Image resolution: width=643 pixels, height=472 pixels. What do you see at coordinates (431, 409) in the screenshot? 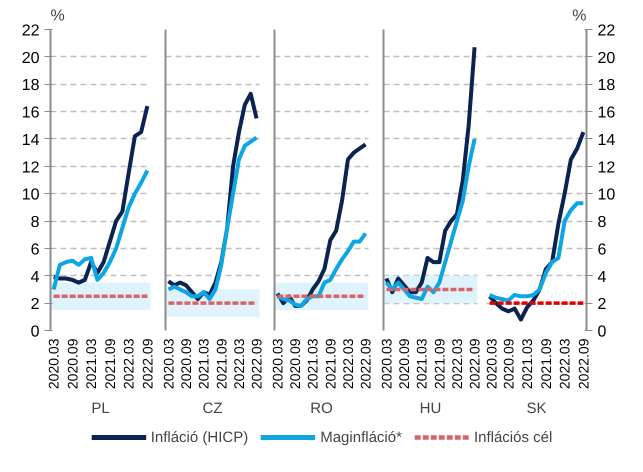
I see `x-axis-title: HU` at bounding box center [431, 409].